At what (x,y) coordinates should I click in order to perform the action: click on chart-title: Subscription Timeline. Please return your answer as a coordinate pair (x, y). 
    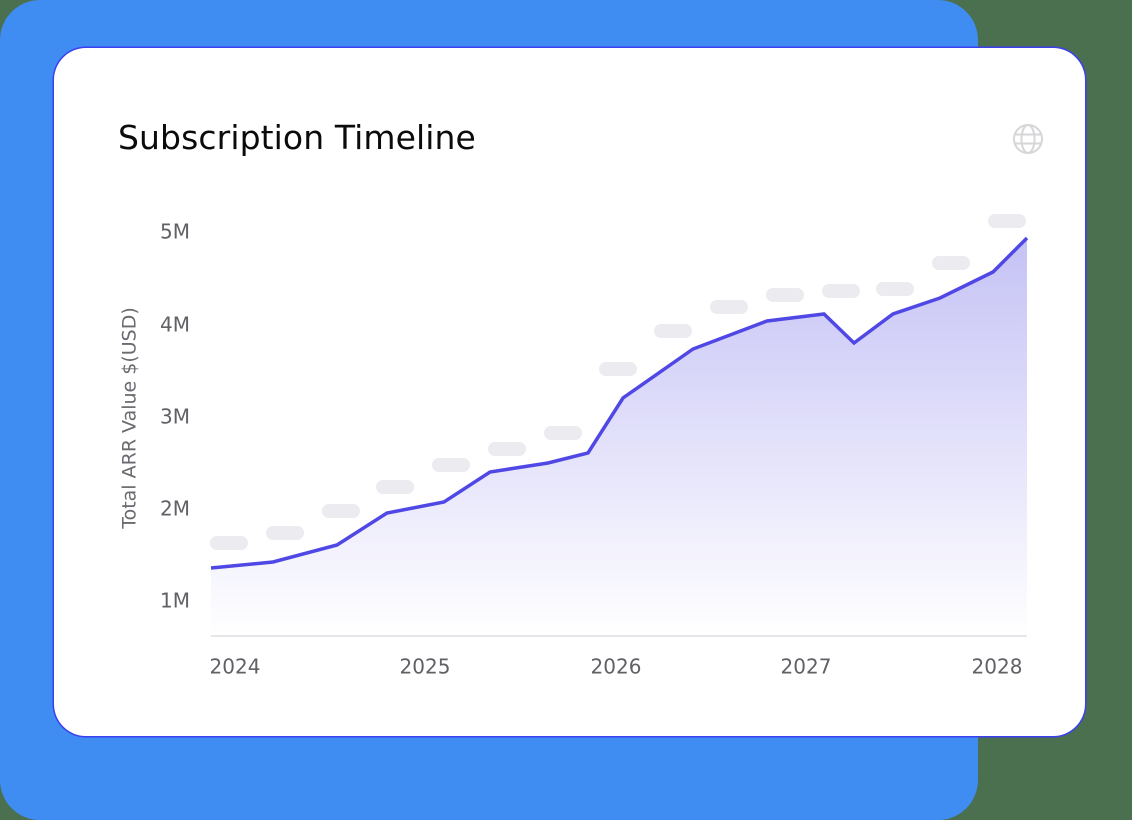
    Looking at the image, I should click on (297, 137).